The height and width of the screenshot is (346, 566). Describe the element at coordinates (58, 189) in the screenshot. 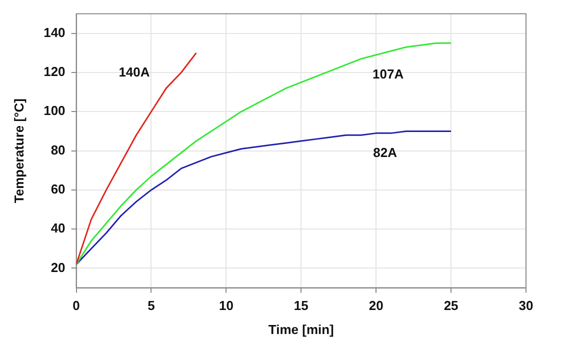

I see `y-tick-label: 60` at that location.